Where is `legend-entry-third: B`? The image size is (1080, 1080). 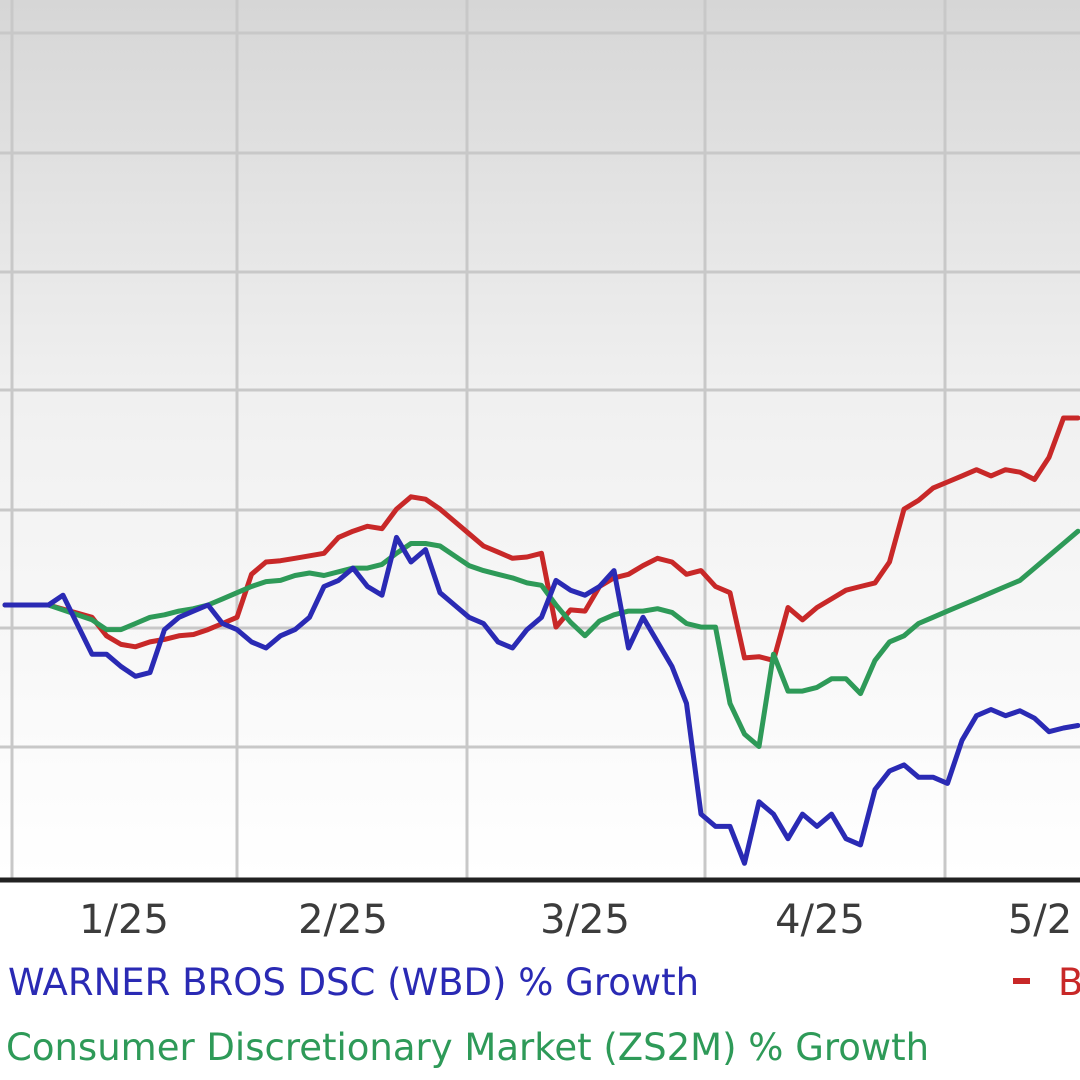 legend-entry-third: B is located at coordinates (1069, 982).